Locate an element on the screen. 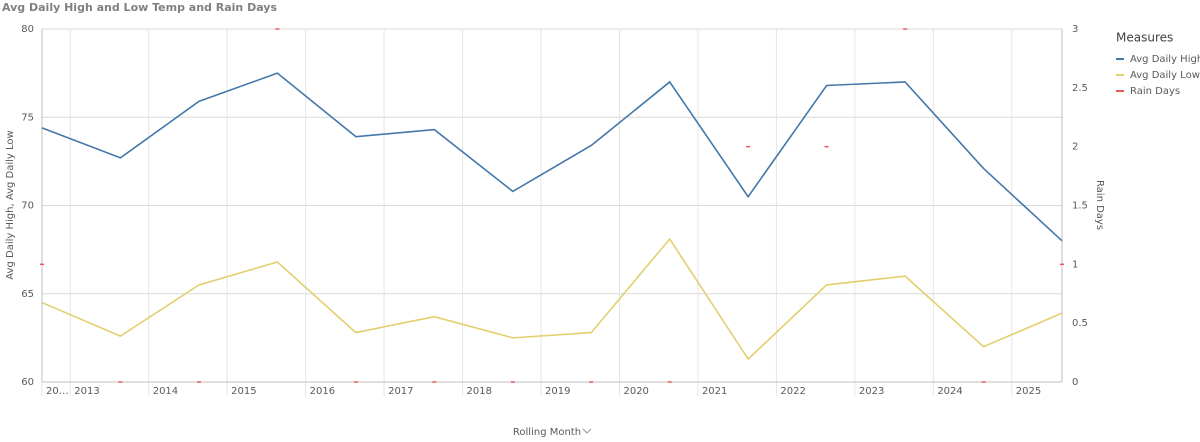 The height and width of the screenshot is (442, 1200). x-tick-label: 2022 is located at coordinates (792, 391).